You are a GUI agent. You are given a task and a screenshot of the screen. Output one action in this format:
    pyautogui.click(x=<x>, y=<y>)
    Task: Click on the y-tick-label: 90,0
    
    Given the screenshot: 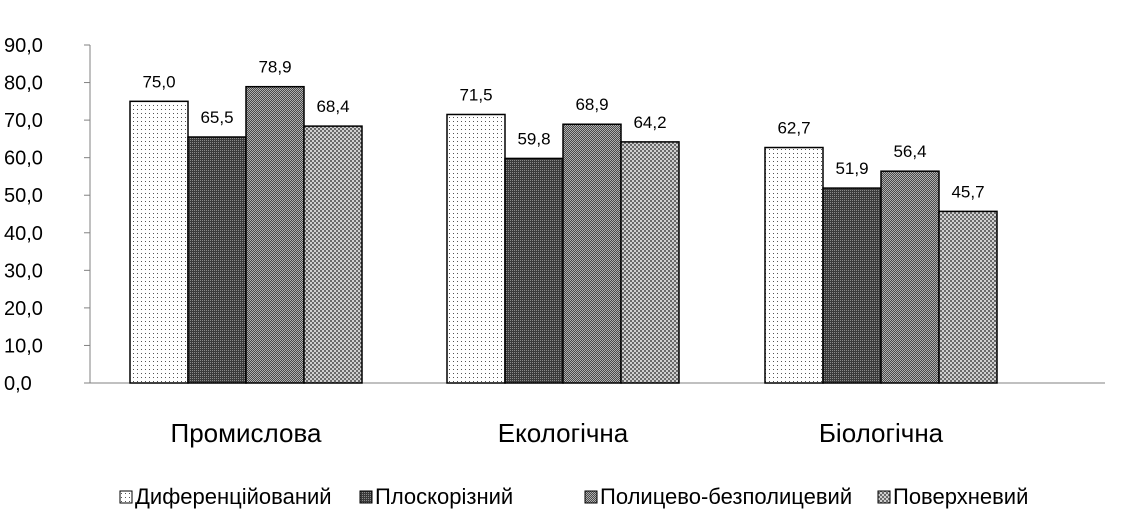 What is the action you would take?
    pyautogui.click(x=23, y=46)
    